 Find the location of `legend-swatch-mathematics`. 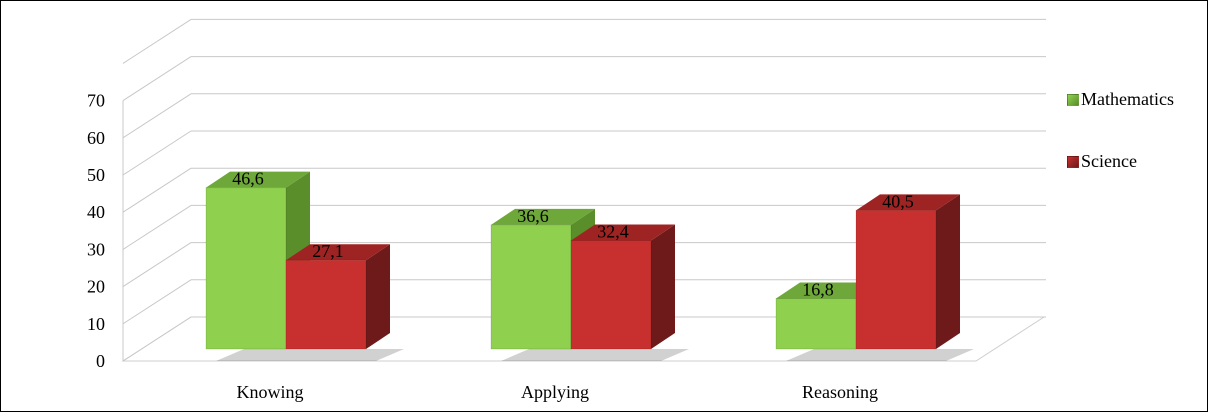

legend-swatch-mathematics is located at coordinates (1073, 99).